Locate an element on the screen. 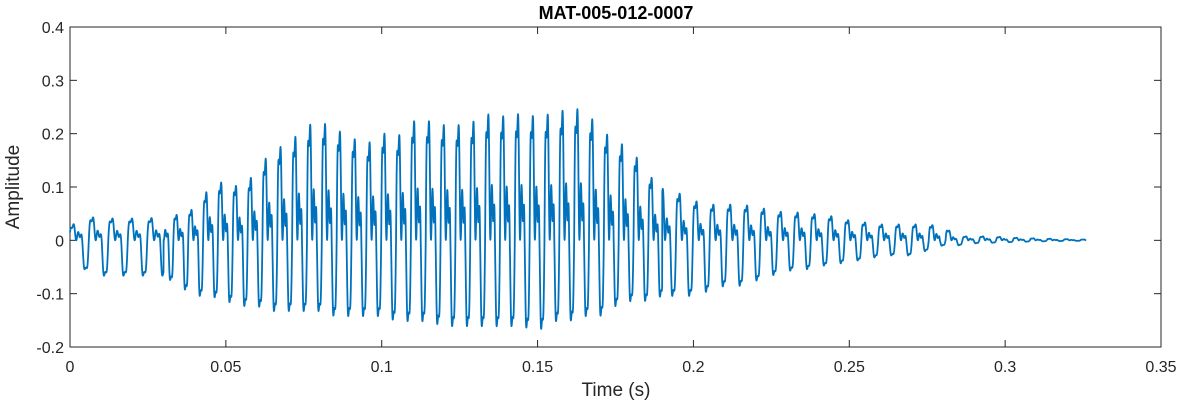 The height and width of the screenshot is (404, 1182). y-tick-label: 0.3 is located at coordinates (53, 81).